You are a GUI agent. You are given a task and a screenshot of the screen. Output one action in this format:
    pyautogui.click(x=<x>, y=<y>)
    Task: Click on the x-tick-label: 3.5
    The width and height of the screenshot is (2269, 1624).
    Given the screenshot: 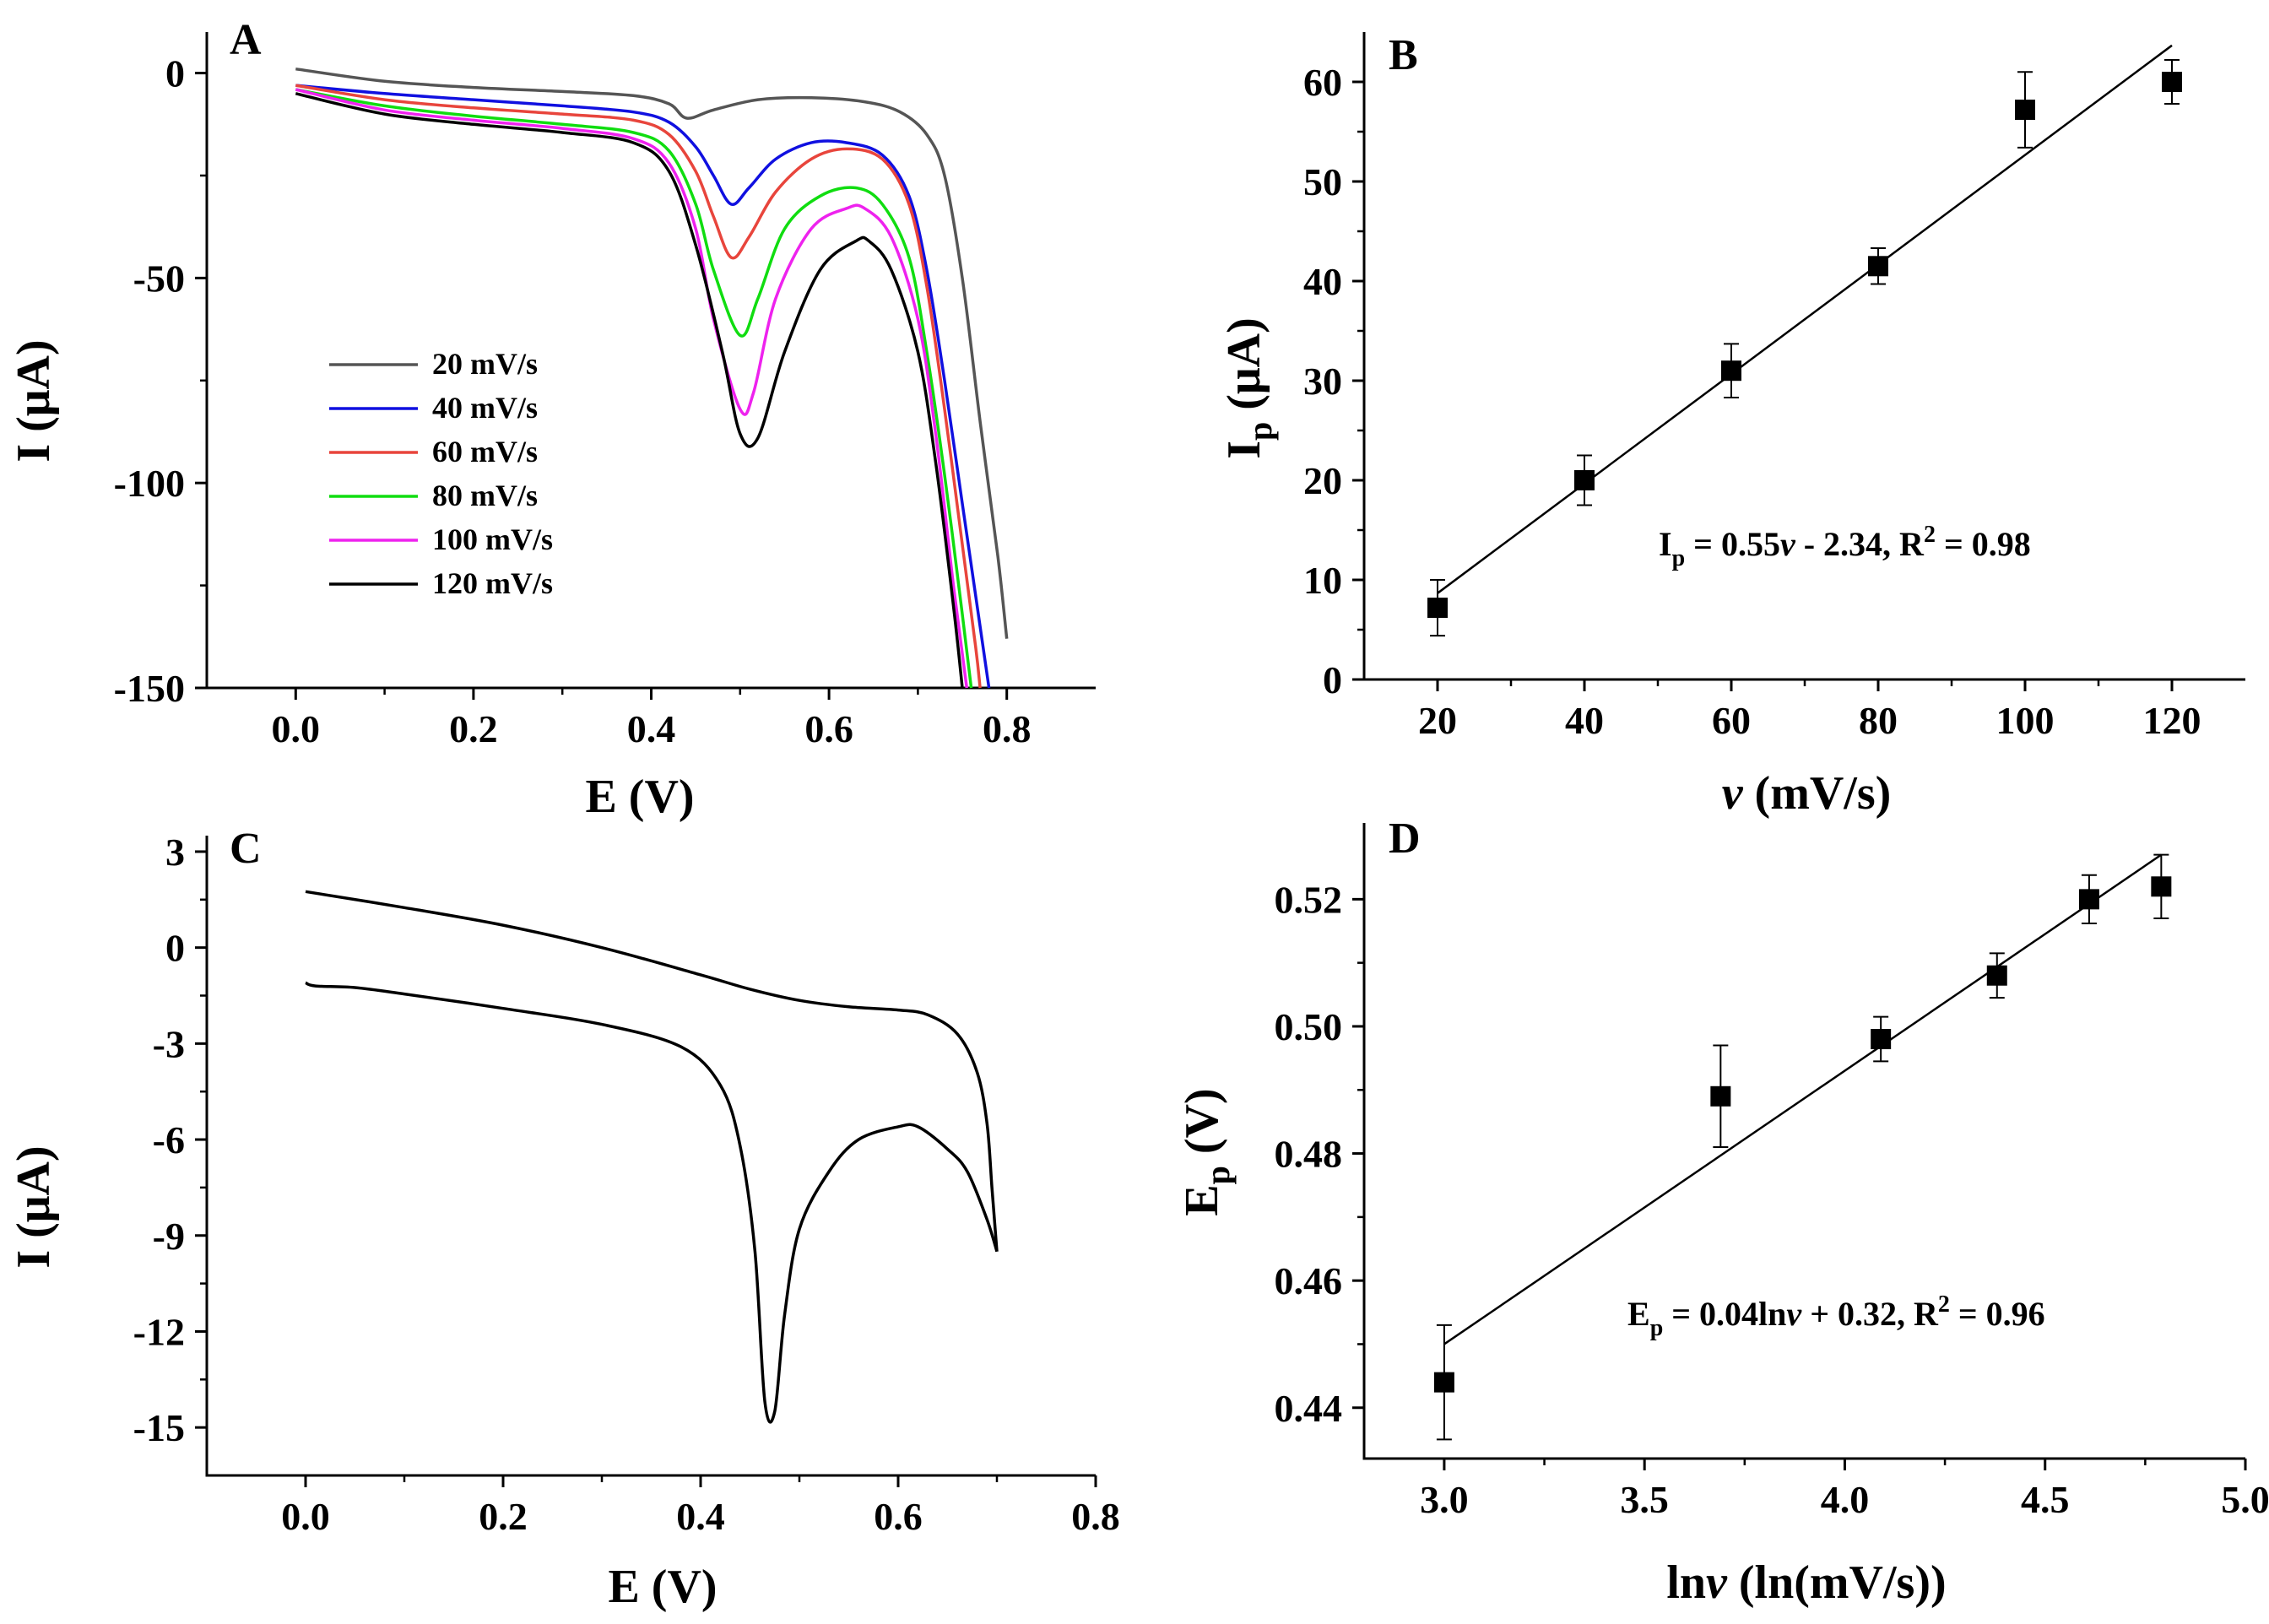 What is the action you would take?
    pyautogui.click(x=1645, y=1499)
    